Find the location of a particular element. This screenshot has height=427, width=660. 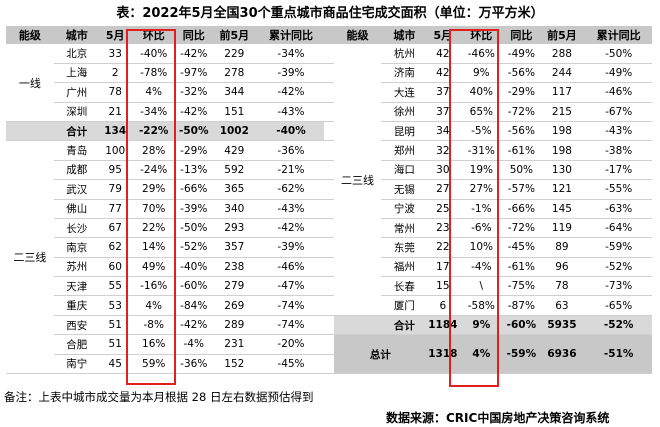

sum-ytd-value: 5935 is located at coordinates (562, 325).